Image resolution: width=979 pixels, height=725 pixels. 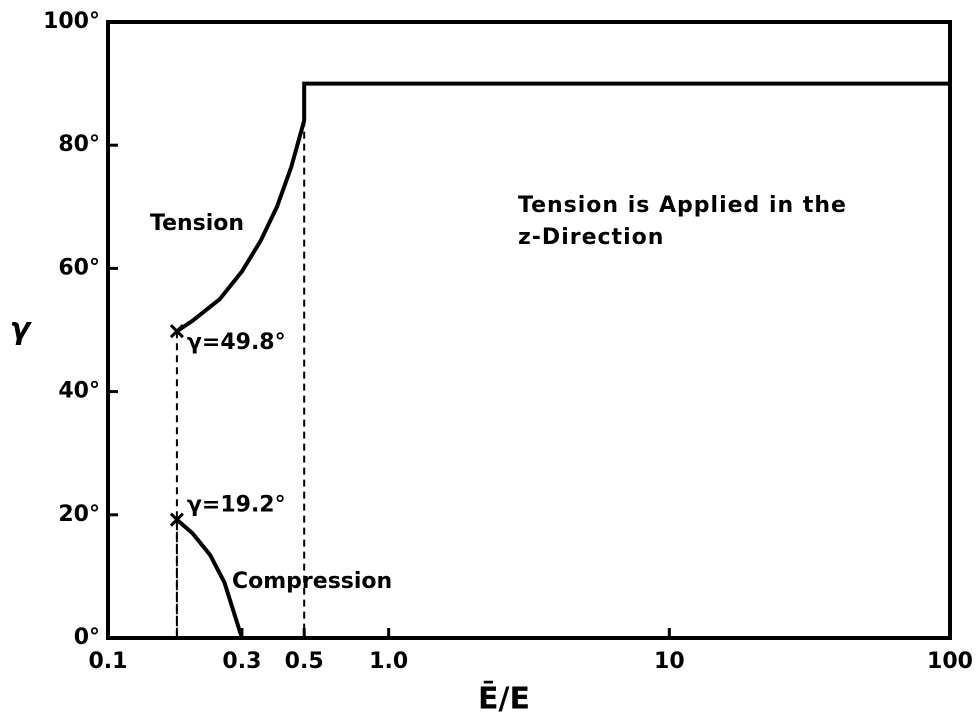 What do you see at coordinates (669, 661) in the screenshot?
I see `x-tick-label: 10` at bounding box center [669, 661].